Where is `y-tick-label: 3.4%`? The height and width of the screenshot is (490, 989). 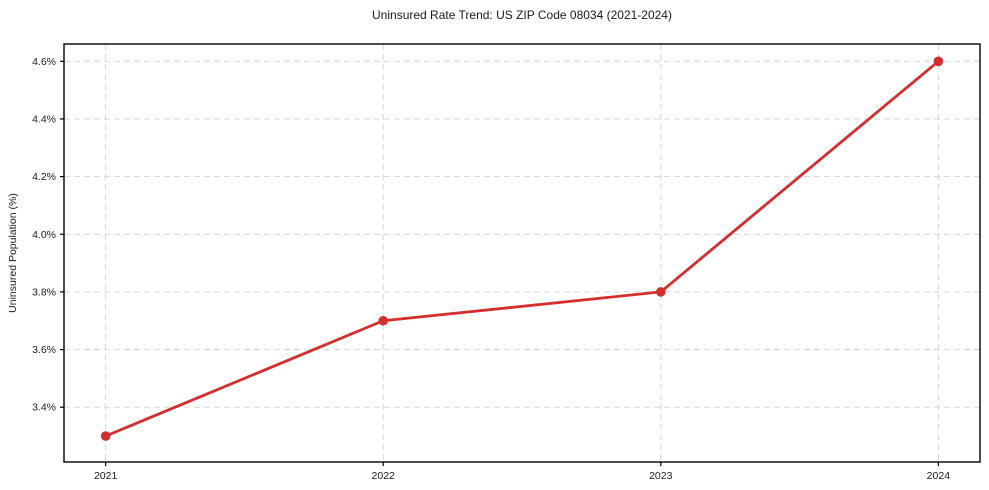 y-tick-label: 3.4% is located at coordinates (44, 408).